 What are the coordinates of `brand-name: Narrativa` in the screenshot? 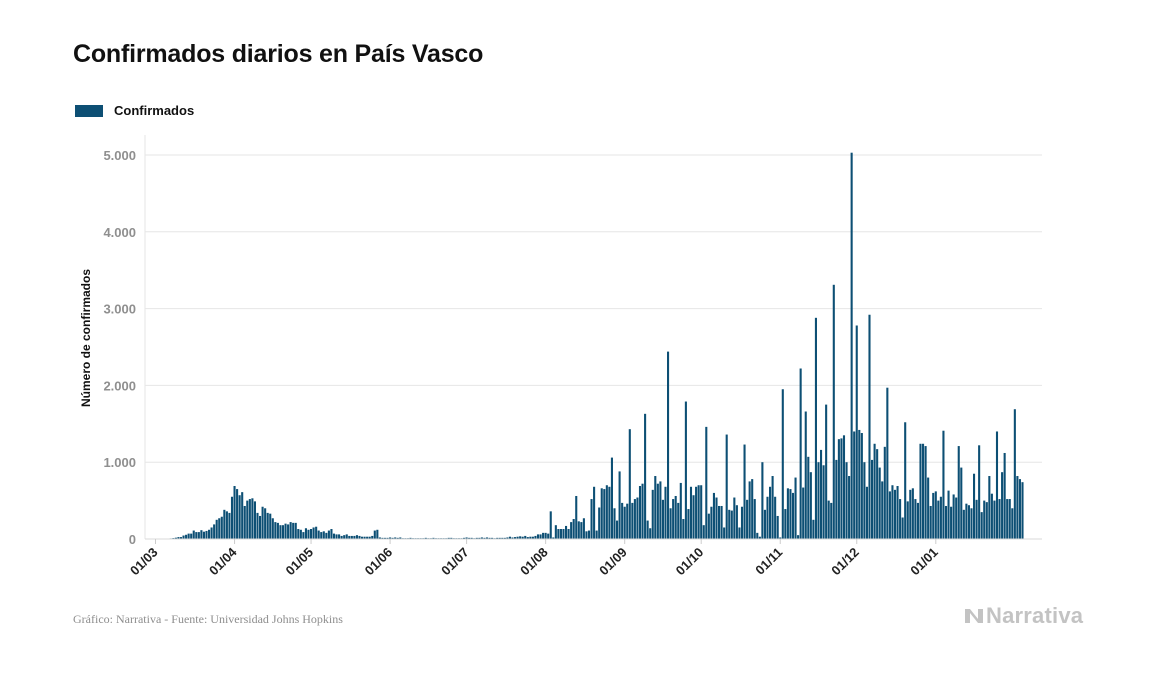 It's located at (1035, 615).